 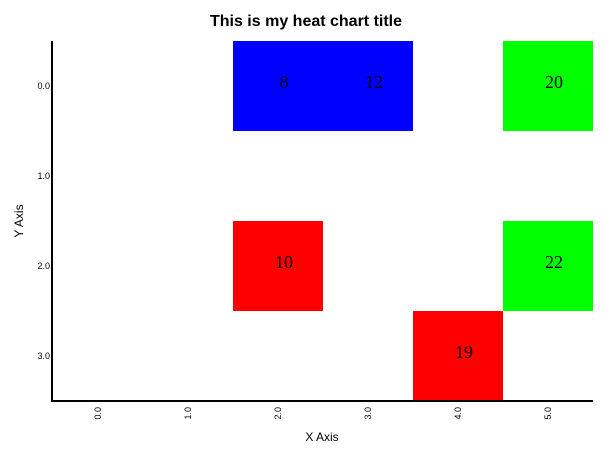 What do you see at coordinates (284, 262) in the screenshot?
I see `cell-value-label: 10` at bounding box center [284, 262].